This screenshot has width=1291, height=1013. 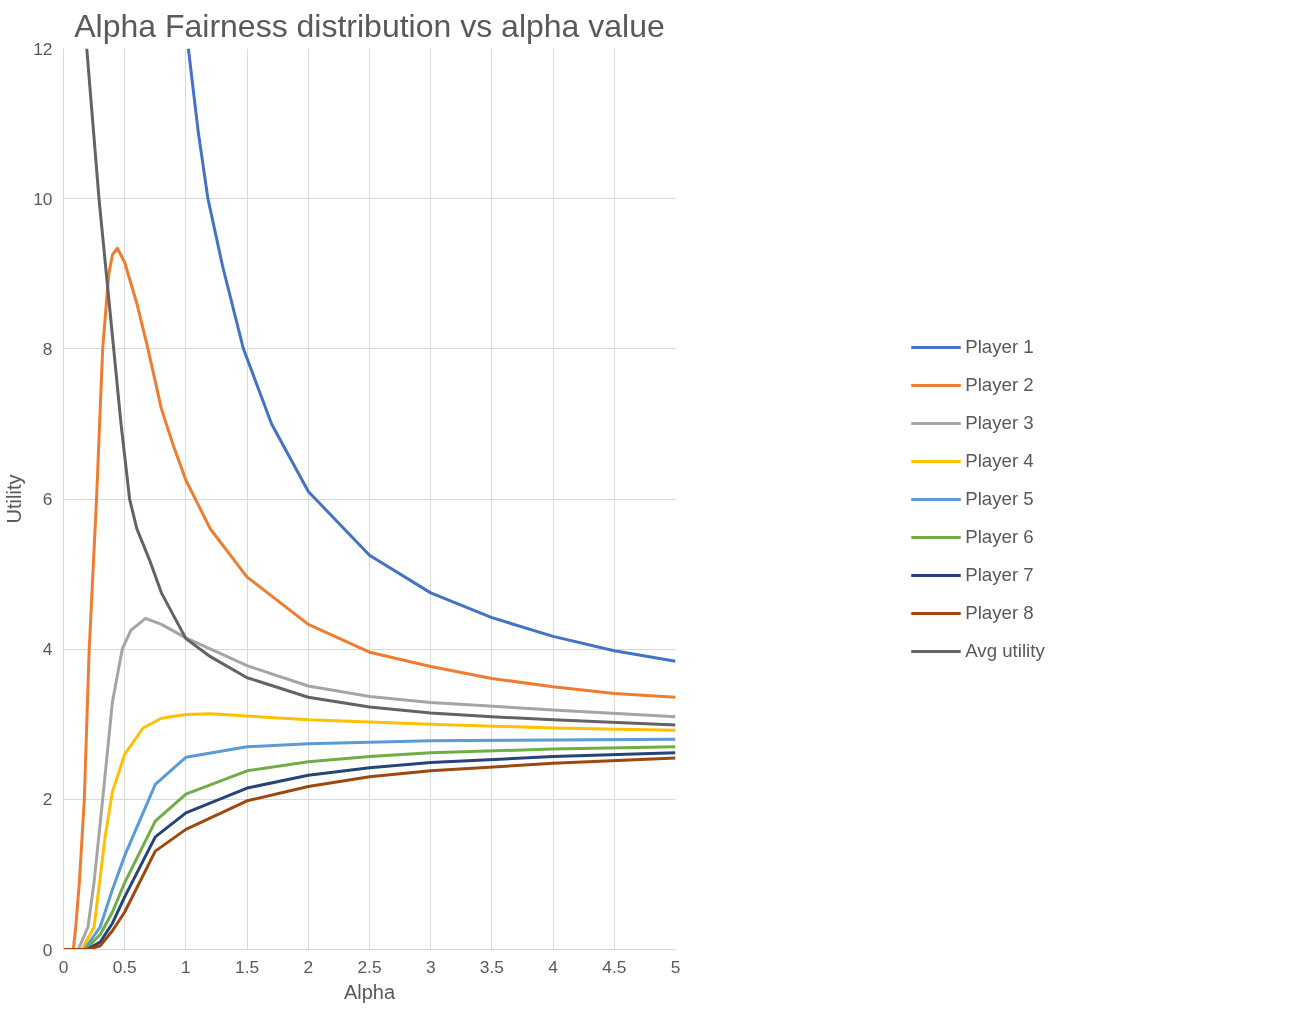 I want to click on legend-label: Player 1, so click(x=999, y=346).